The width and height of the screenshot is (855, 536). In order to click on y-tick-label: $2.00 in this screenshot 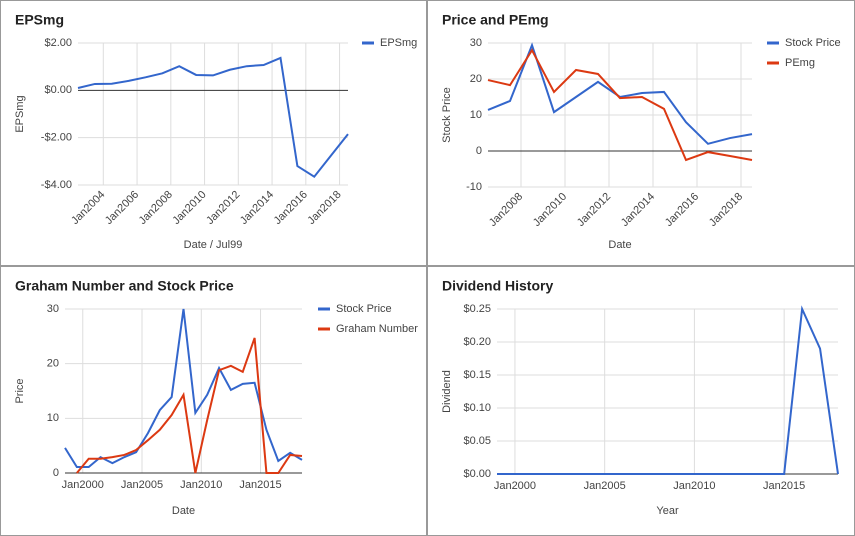, I will do `click(58, 43)`.